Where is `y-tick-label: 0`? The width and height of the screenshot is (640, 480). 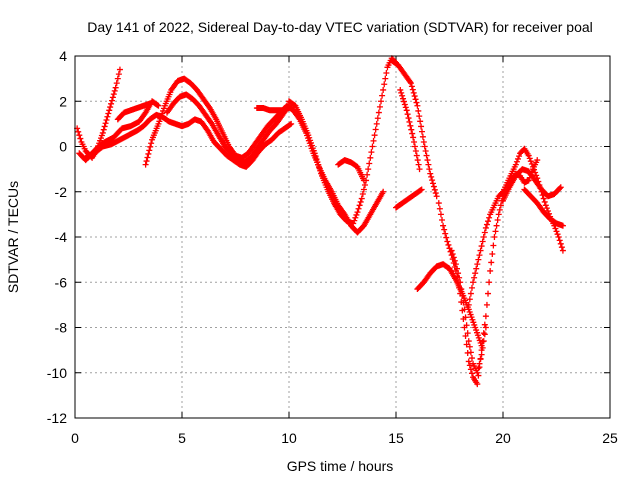 y-tick-label: 0 is located at coordinates (63, 147).